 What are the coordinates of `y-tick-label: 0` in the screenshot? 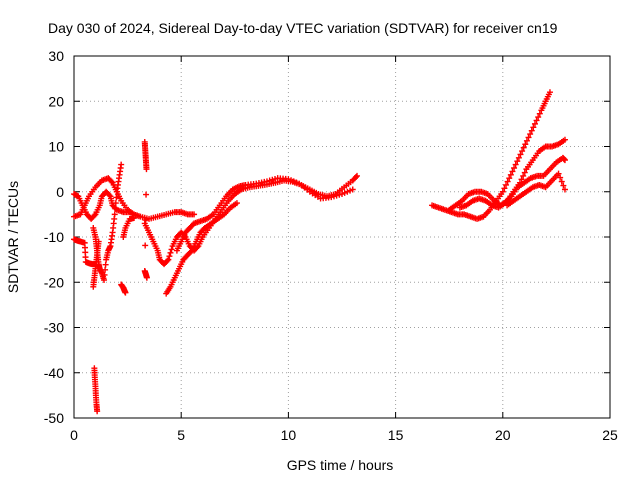 It's located at (60, 192).